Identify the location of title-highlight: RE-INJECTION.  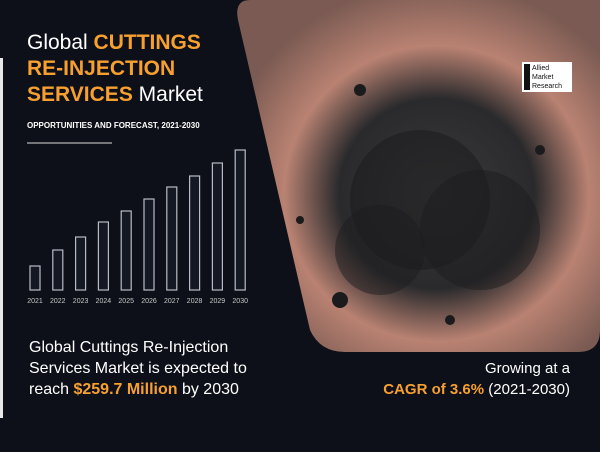
(101, 68).